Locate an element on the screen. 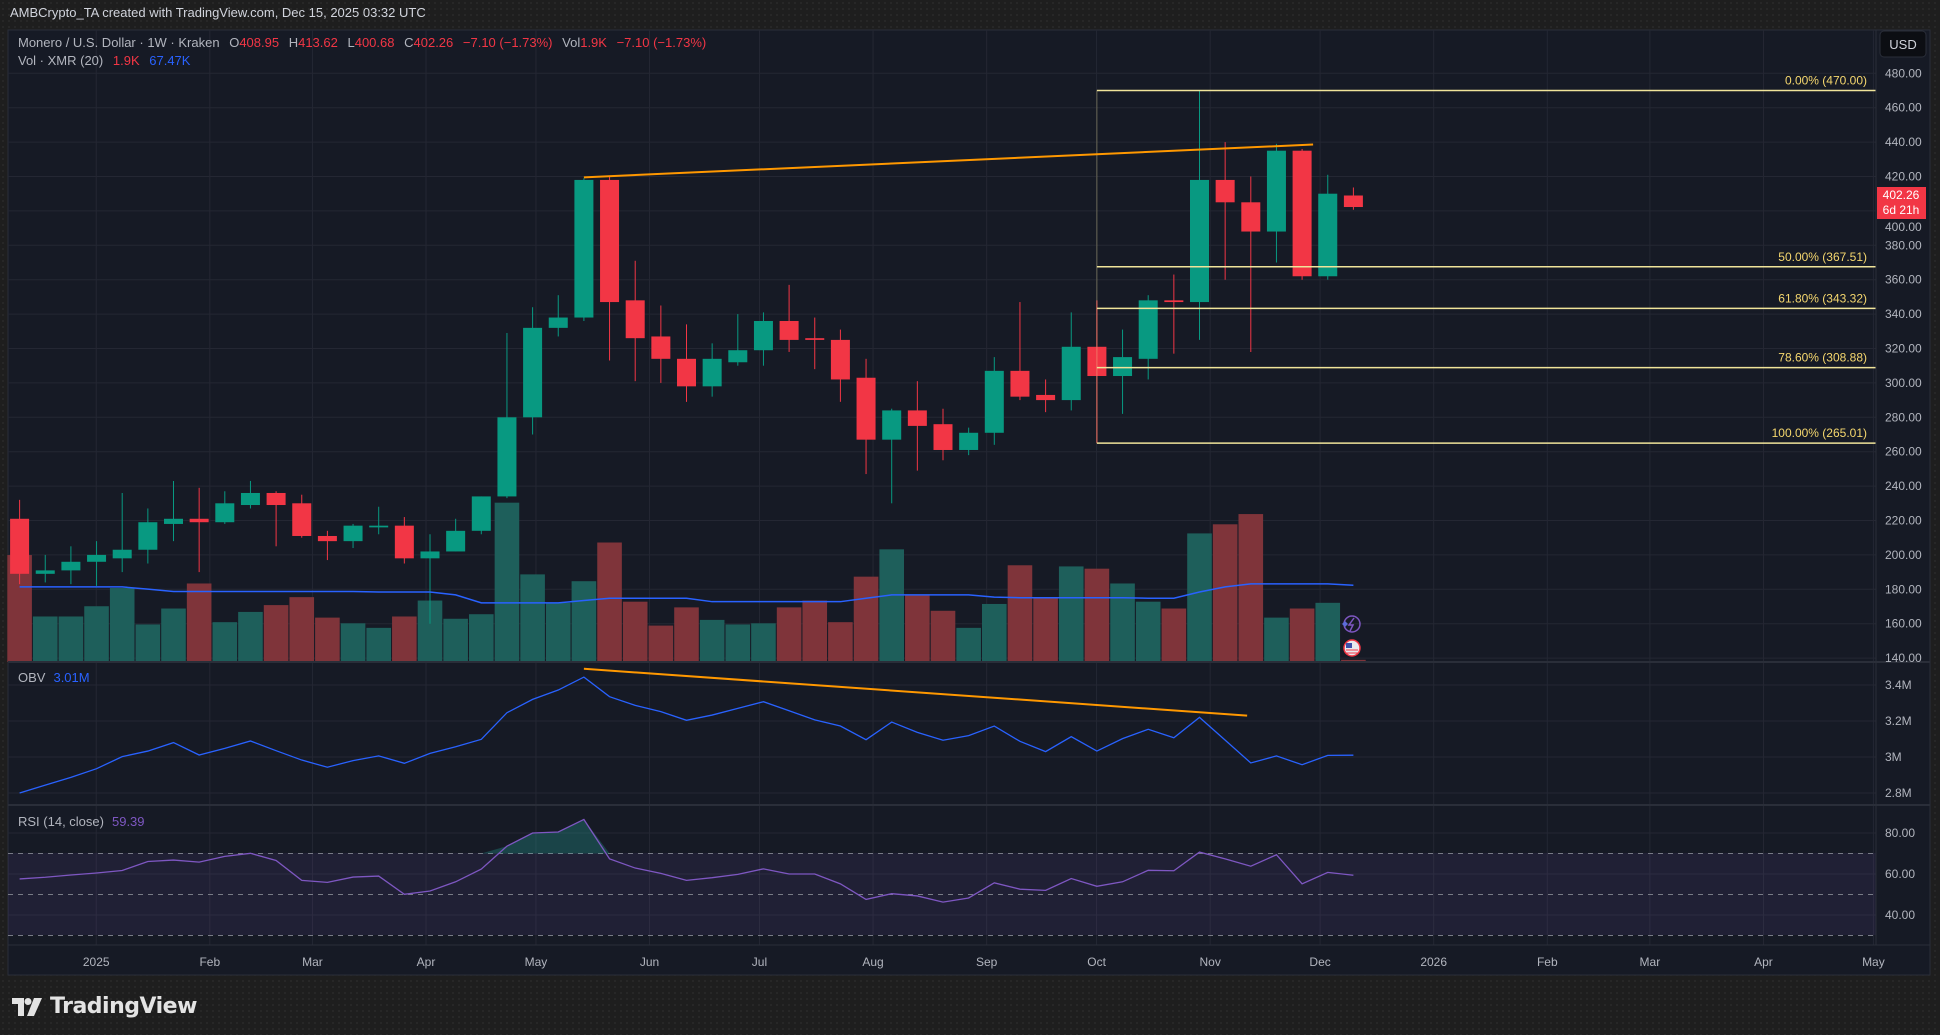 This screenshot has height=1035, width=1940. currency-label: USD is located at coordinates (1902, 44).